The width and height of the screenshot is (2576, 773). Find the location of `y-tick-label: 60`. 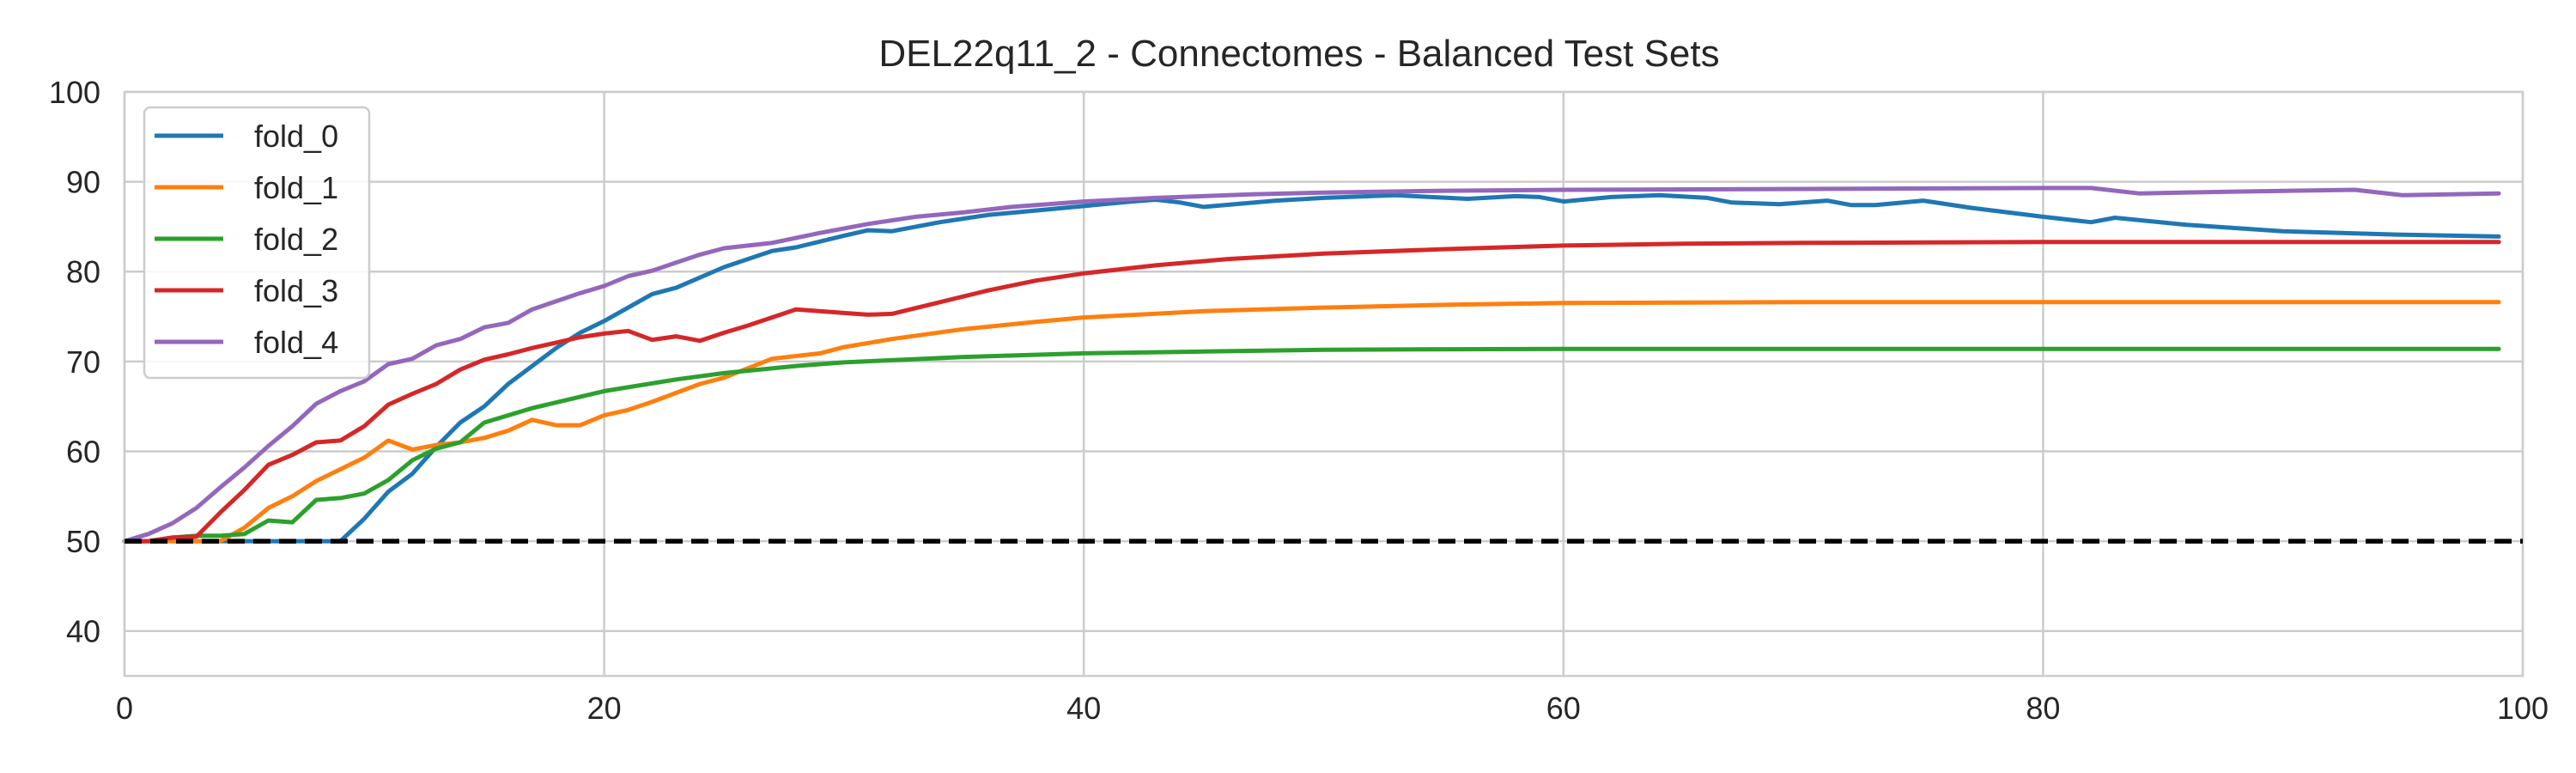

y-tick-label: 60 is located at coordinates (83, 451).